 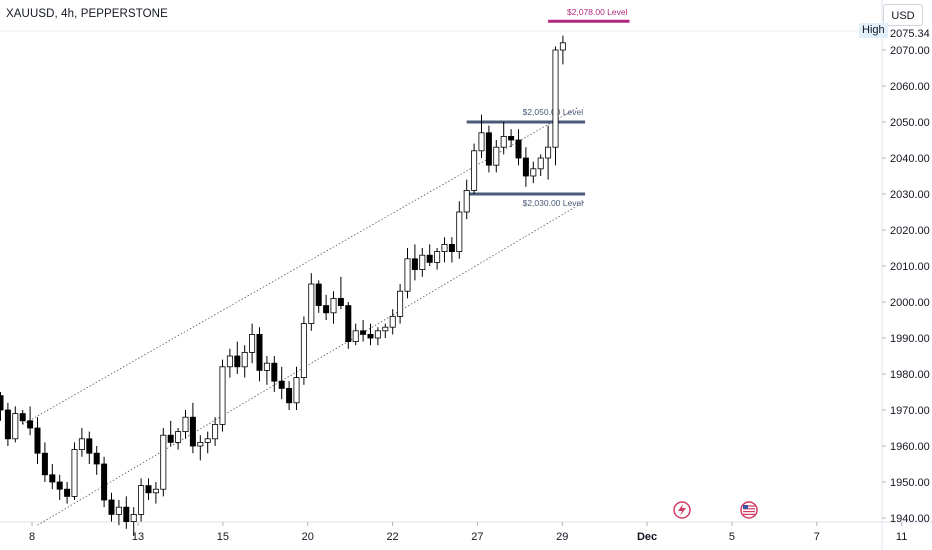 What do you see at coordinates (749, 510) in the screenshot?
I see `us-flag-icon` at bounding box center [749, 510].